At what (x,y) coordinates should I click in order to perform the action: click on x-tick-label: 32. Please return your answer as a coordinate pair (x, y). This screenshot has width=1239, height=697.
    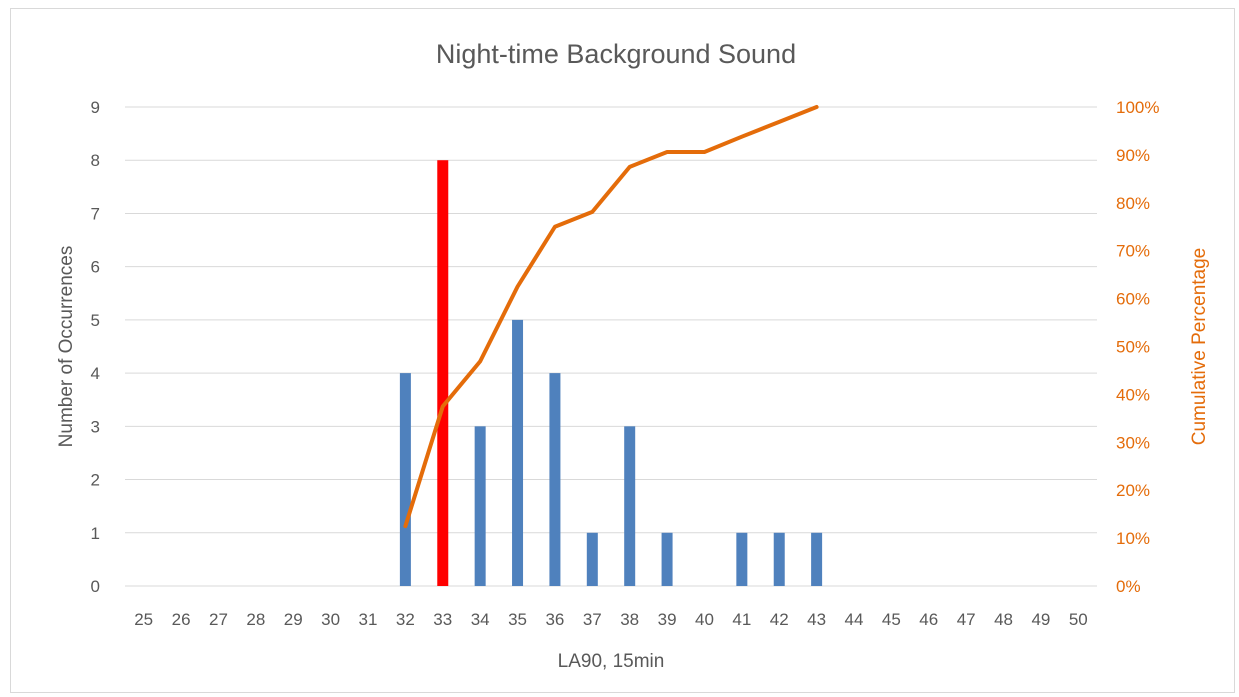
    Looking at the image, I should click on (405, 619).